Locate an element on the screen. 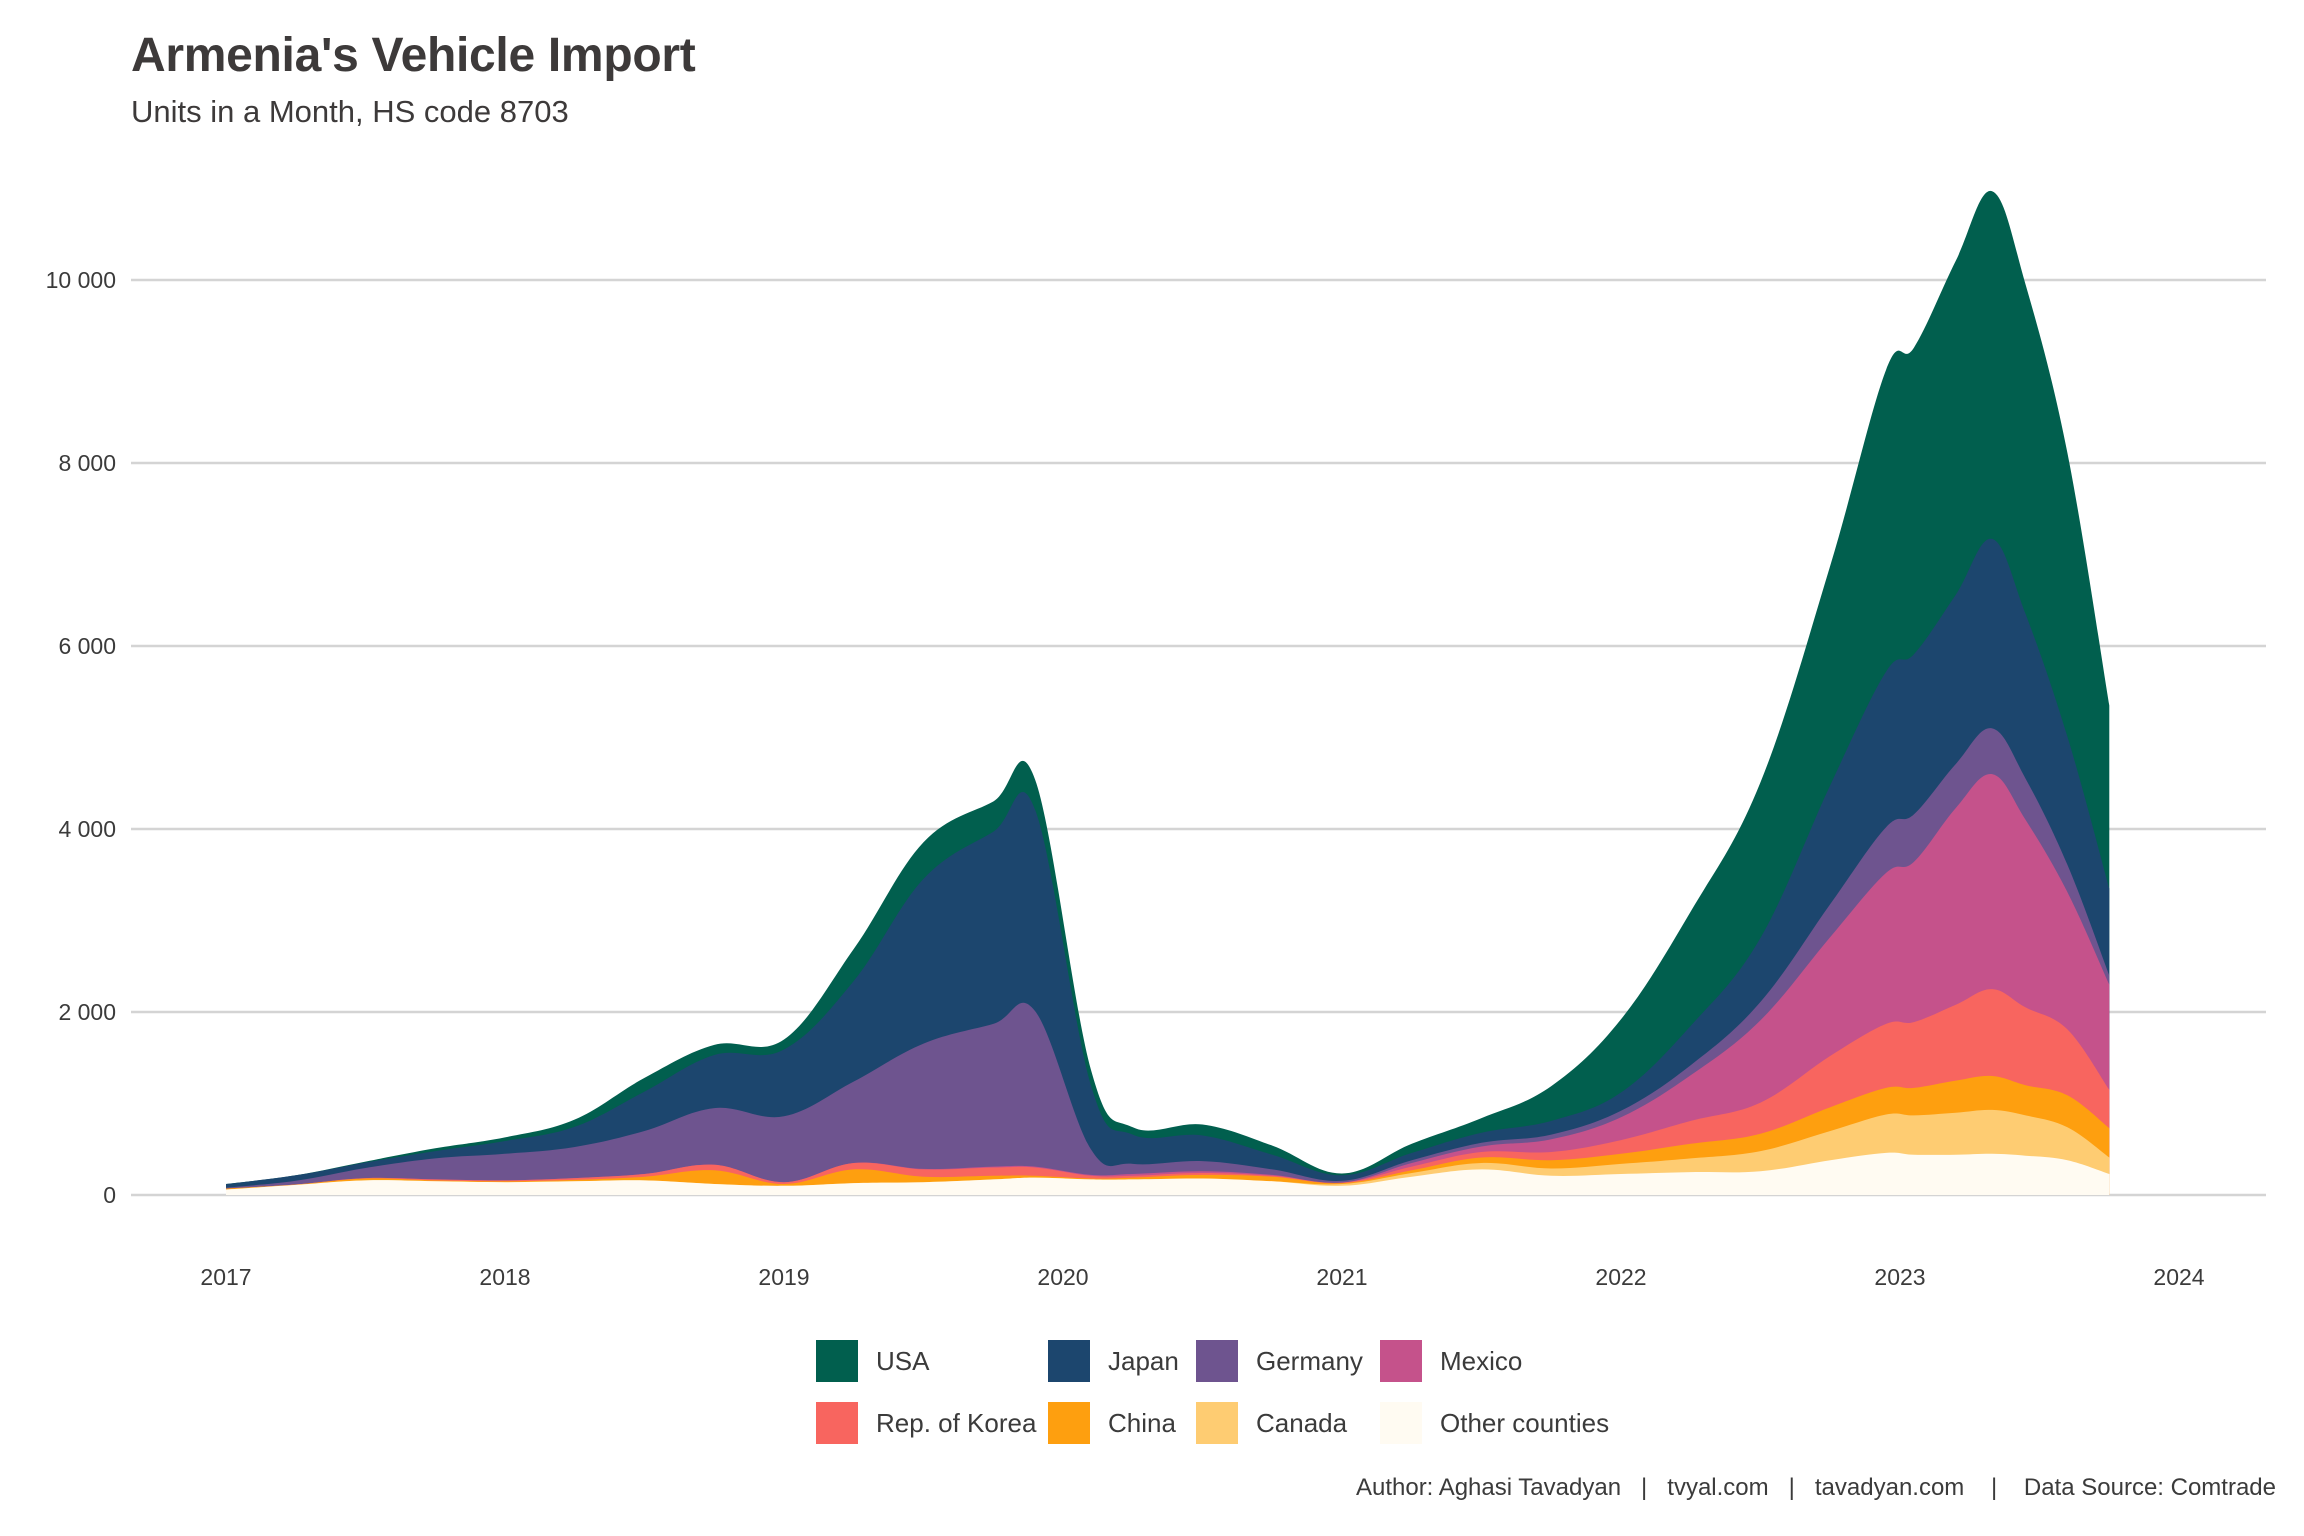 The width and height of the screenshot is (2304, 1536). chart-subtitle: Units in a Month, HS code 8703 is located at coordinates (350, 111).